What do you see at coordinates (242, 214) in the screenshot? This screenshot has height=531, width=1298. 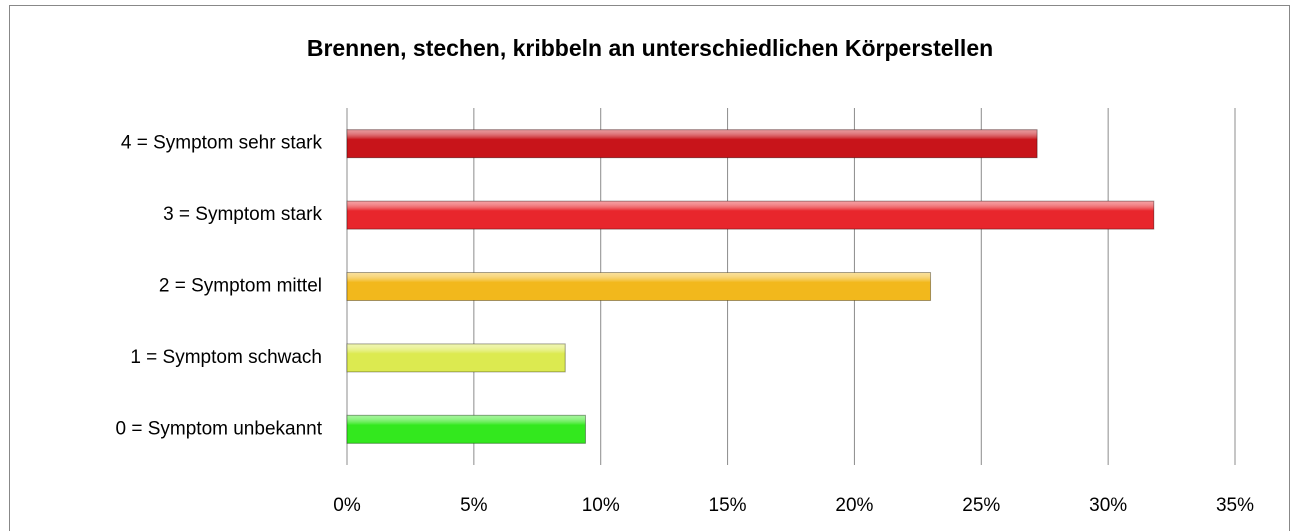 I see `y-tick-label: 3 = Symptom stark` at bounding box center [242, 214].